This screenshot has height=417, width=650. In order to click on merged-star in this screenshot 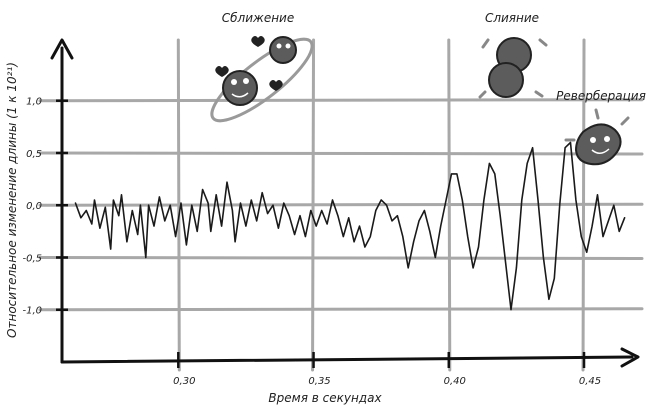, I will do `click(598, 144)`.